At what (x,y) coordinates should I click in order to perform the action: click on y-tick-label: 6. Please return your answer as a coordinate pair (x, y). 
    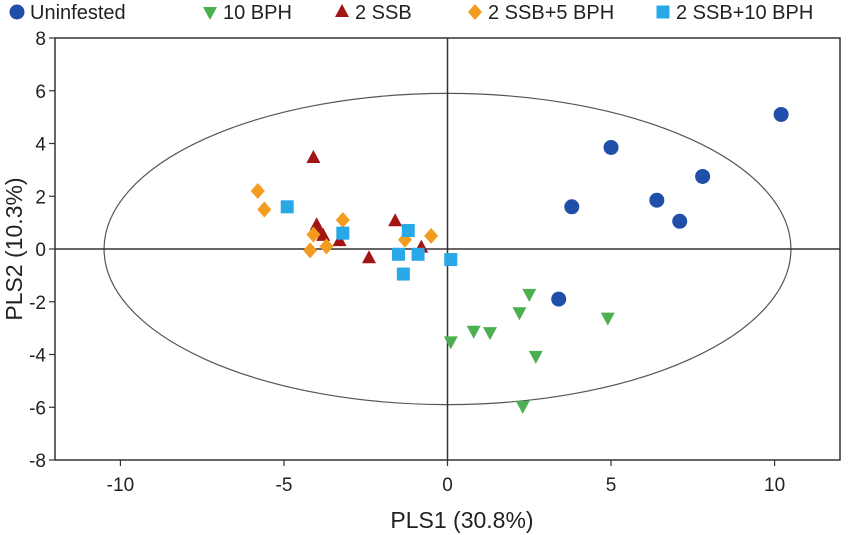
    Looking at the image, I should click on (40, 92).